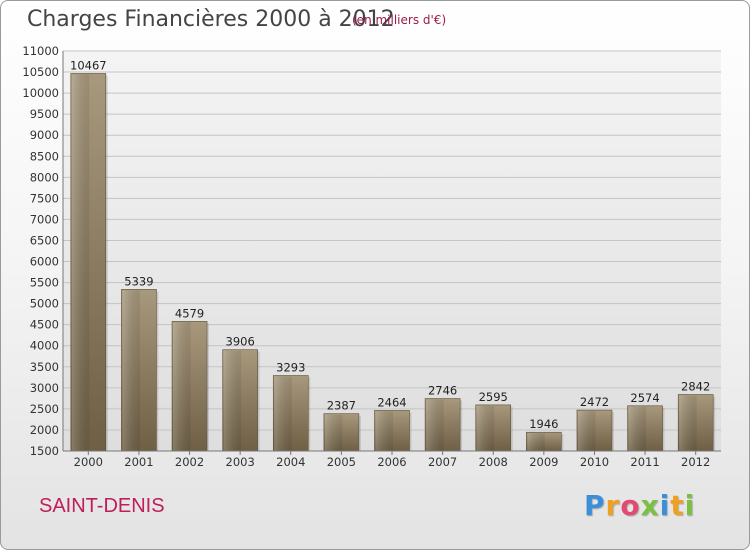  What do you see at coordinates (44, 135) in the screenshot?
I see `y-tick-label: 9000` at bounding box center [44, 135].